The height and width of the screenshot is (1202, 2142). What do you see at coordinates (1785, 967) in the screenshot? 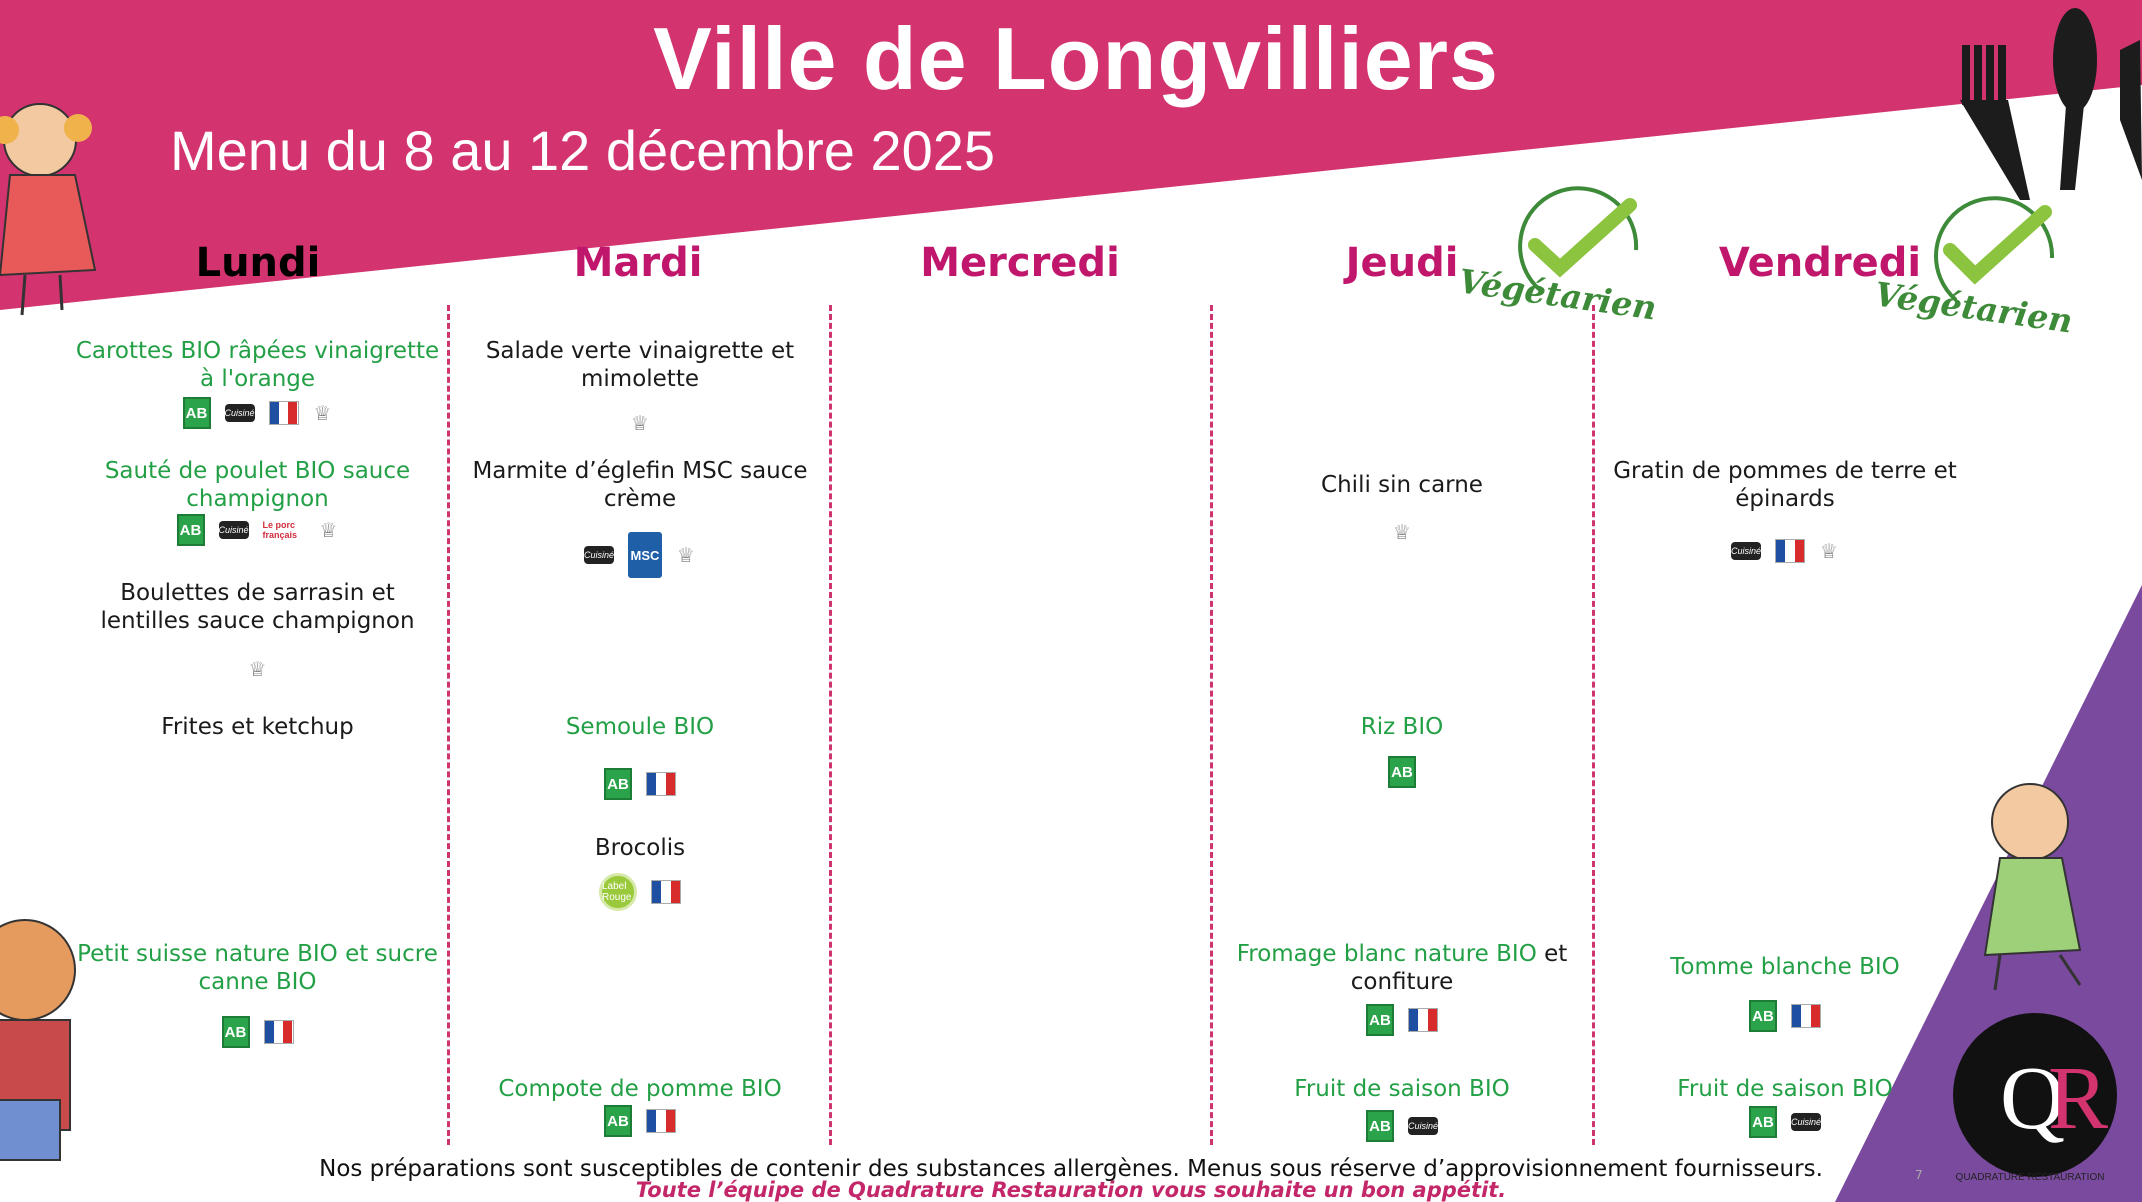
I see `friday-dairy: Tomme blanche BIO` at bounding box center [1785, 967].